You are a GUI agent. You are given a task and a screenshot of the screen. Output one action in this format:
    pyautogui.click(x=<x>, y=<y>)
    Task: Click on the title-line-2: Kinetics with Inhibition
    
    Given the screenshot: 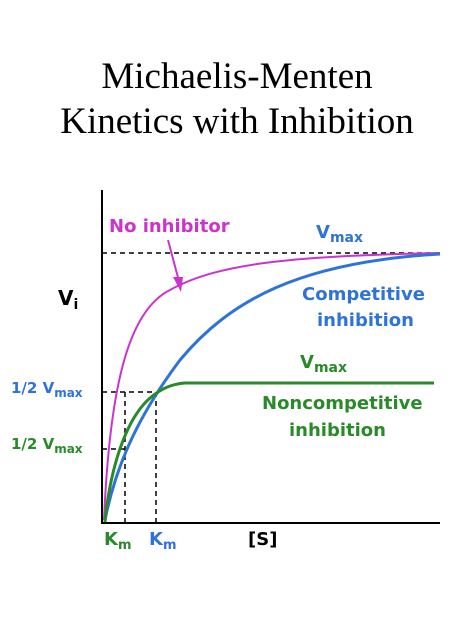 What is the action you would take?
    pyautogui.click(x=237, y=121)
    